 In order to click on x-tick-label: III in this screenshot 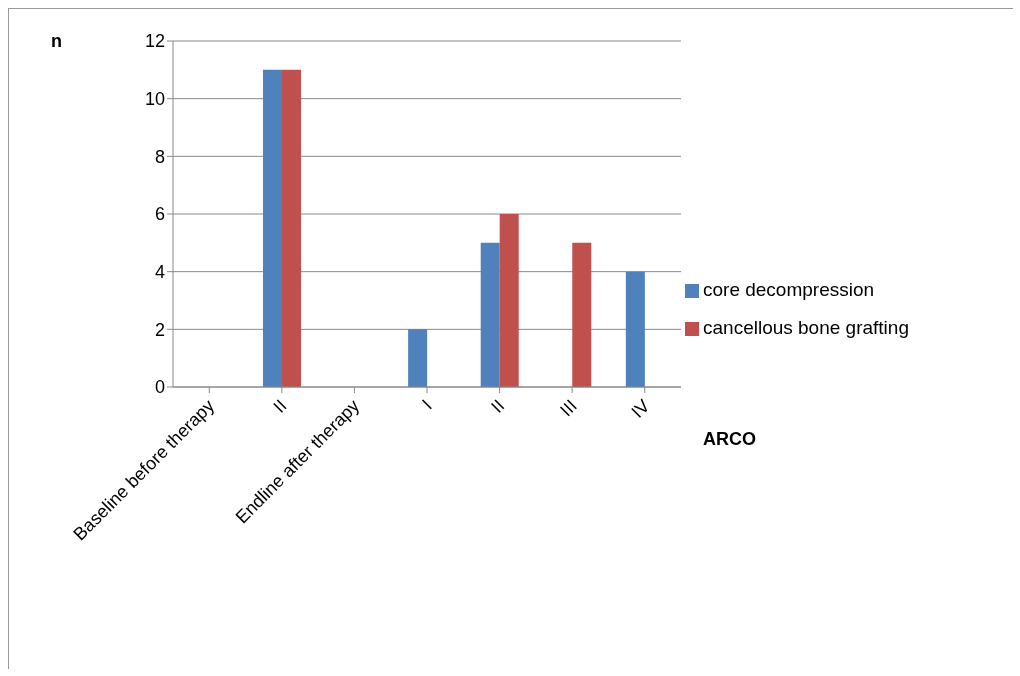, I will do `click(568, 408)`.